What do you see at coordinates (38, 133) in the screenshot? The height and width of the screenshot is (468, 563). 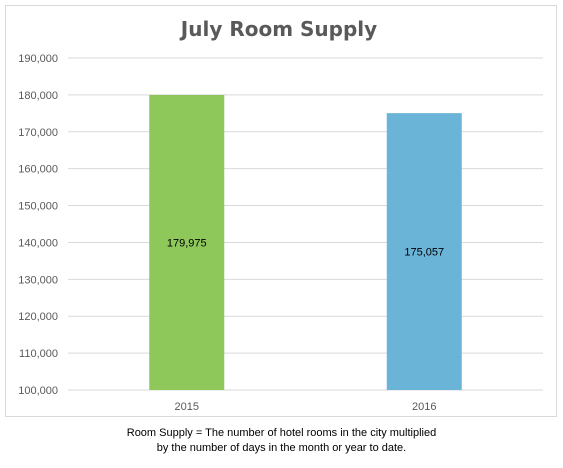 I see `y-tick-label: 170,000` at bounding box center [38, 133].